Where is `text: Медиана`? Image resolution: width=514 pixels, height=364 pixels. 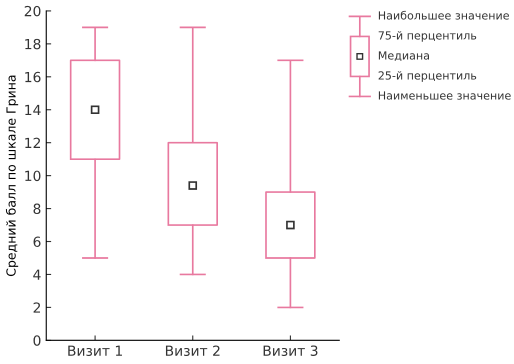
text: Медиана is located at coordinates (403, 56).